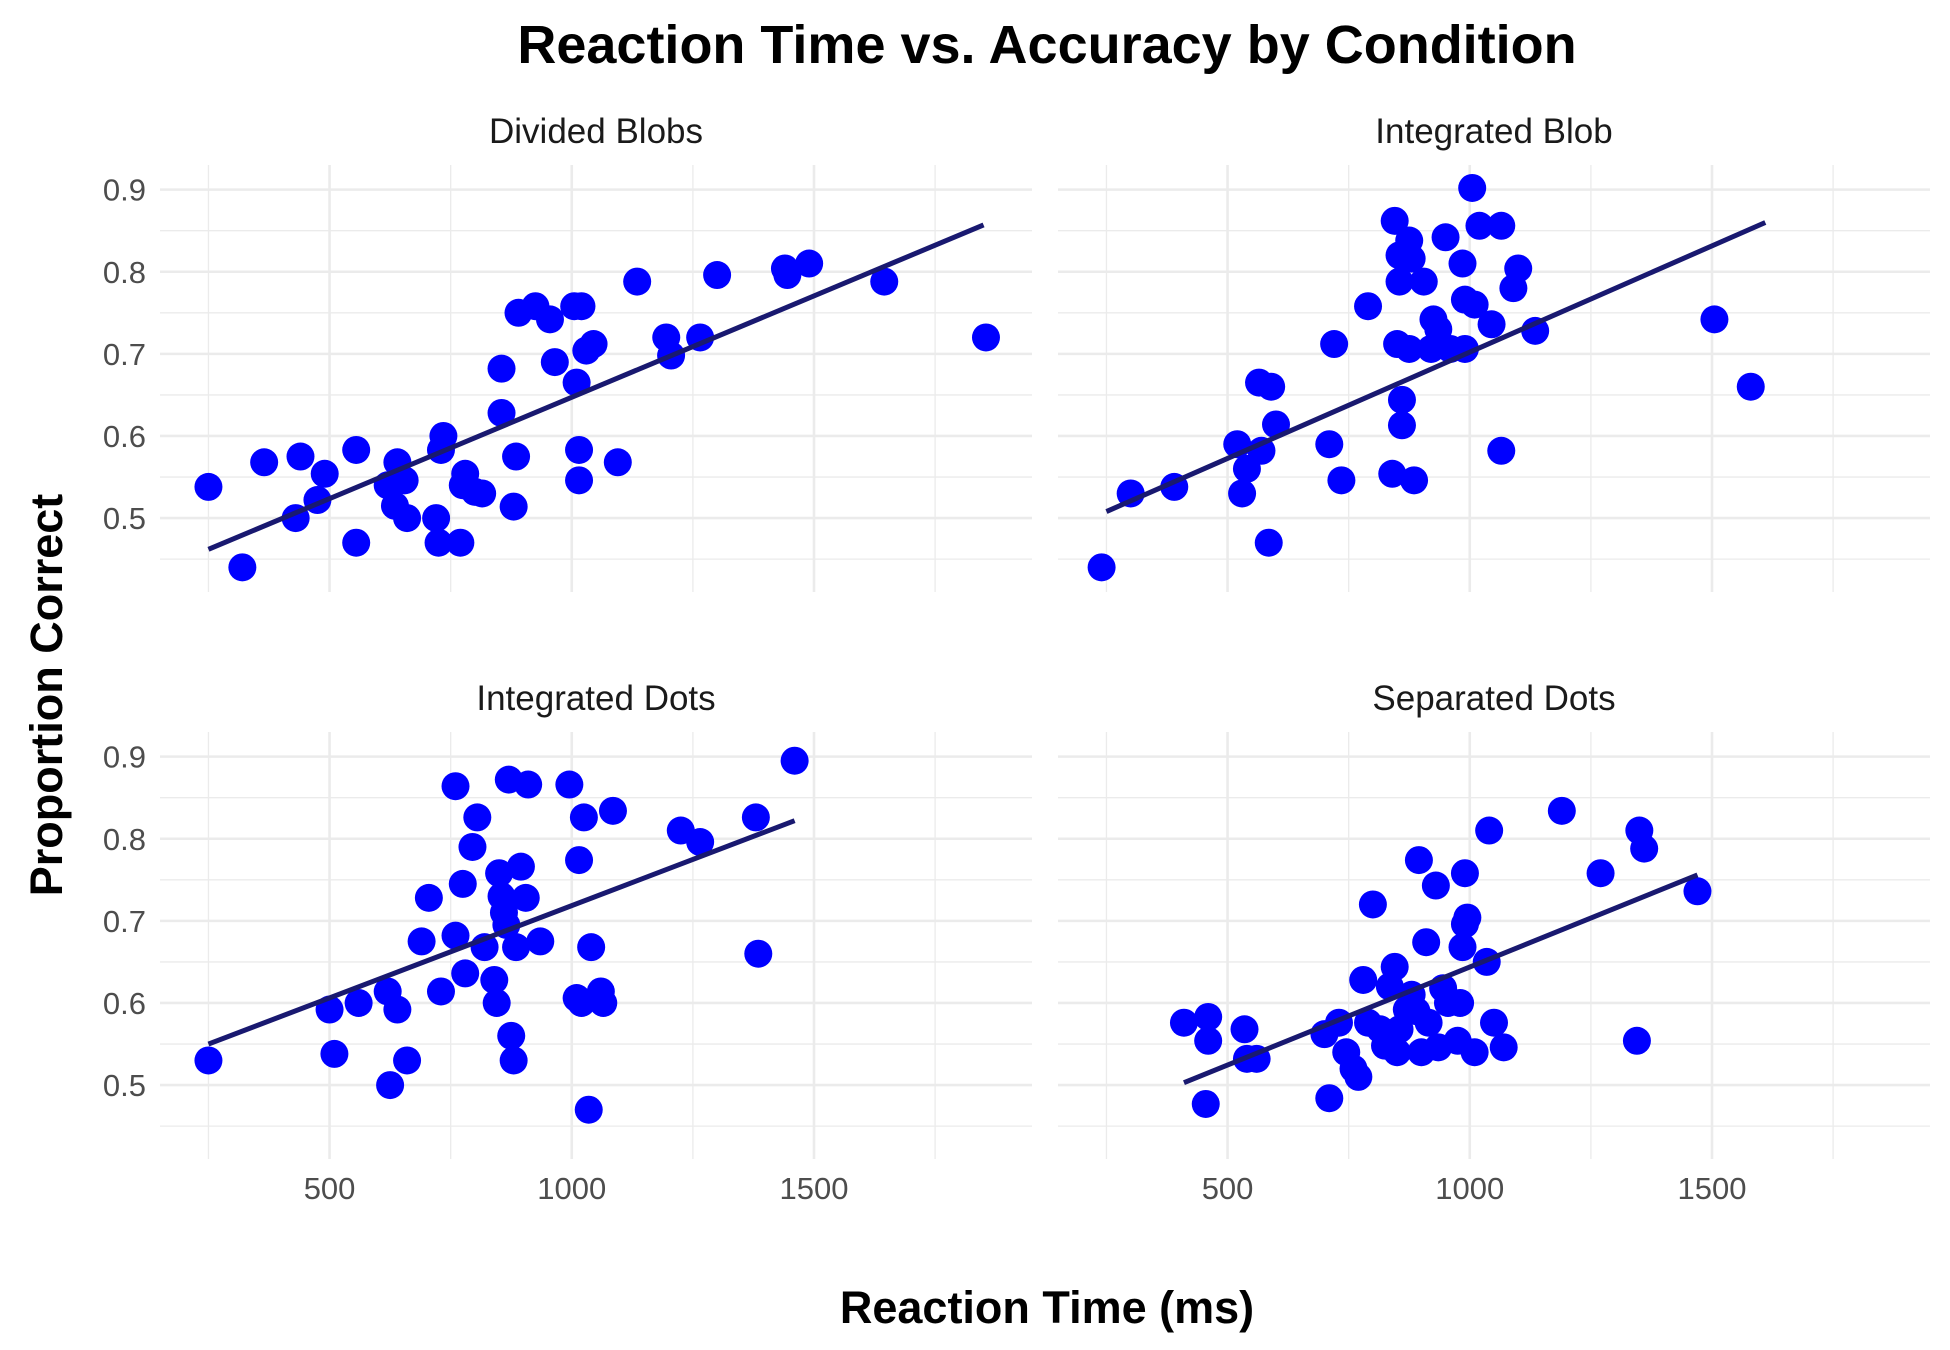 This screenshot has height=1350, width=1950. Describe the element at coordinates (1493, 131) in the screenshot. I see `facet-label-integrated-blob: Integrated Blob` at that location.